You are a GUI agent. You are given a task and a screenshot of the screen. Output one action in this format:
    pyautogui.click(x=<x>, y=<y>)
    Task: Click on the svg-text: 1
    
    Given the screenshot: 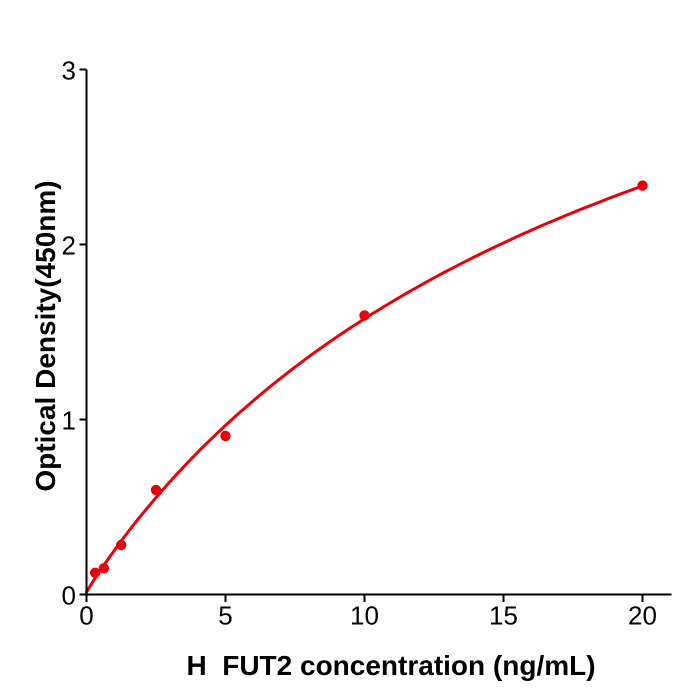 What is the action you would take?
    pyautogui.click(x=69, y=421)
    